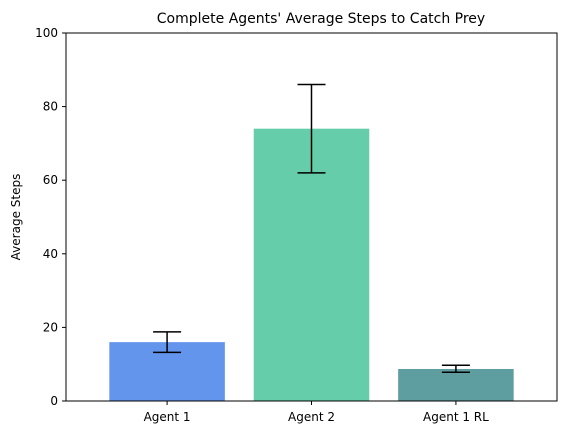 This screenshot has width=571, height=439. Describe the element at coordinates (16, 217) in the screenshot. I see `y-axis-label: Average Steps` at that location.